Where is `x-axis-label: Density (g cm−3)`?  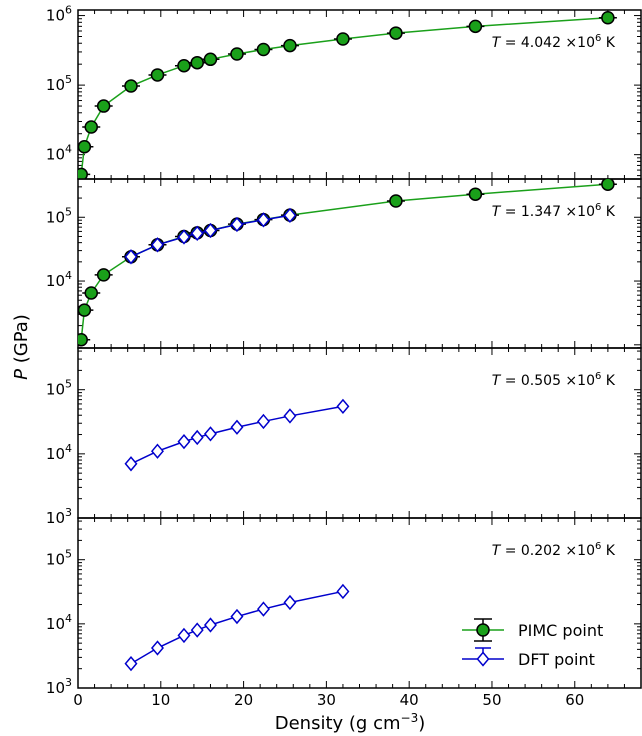
x-axis-label: Density (g cm−3) is located at coordinates (350, 722).